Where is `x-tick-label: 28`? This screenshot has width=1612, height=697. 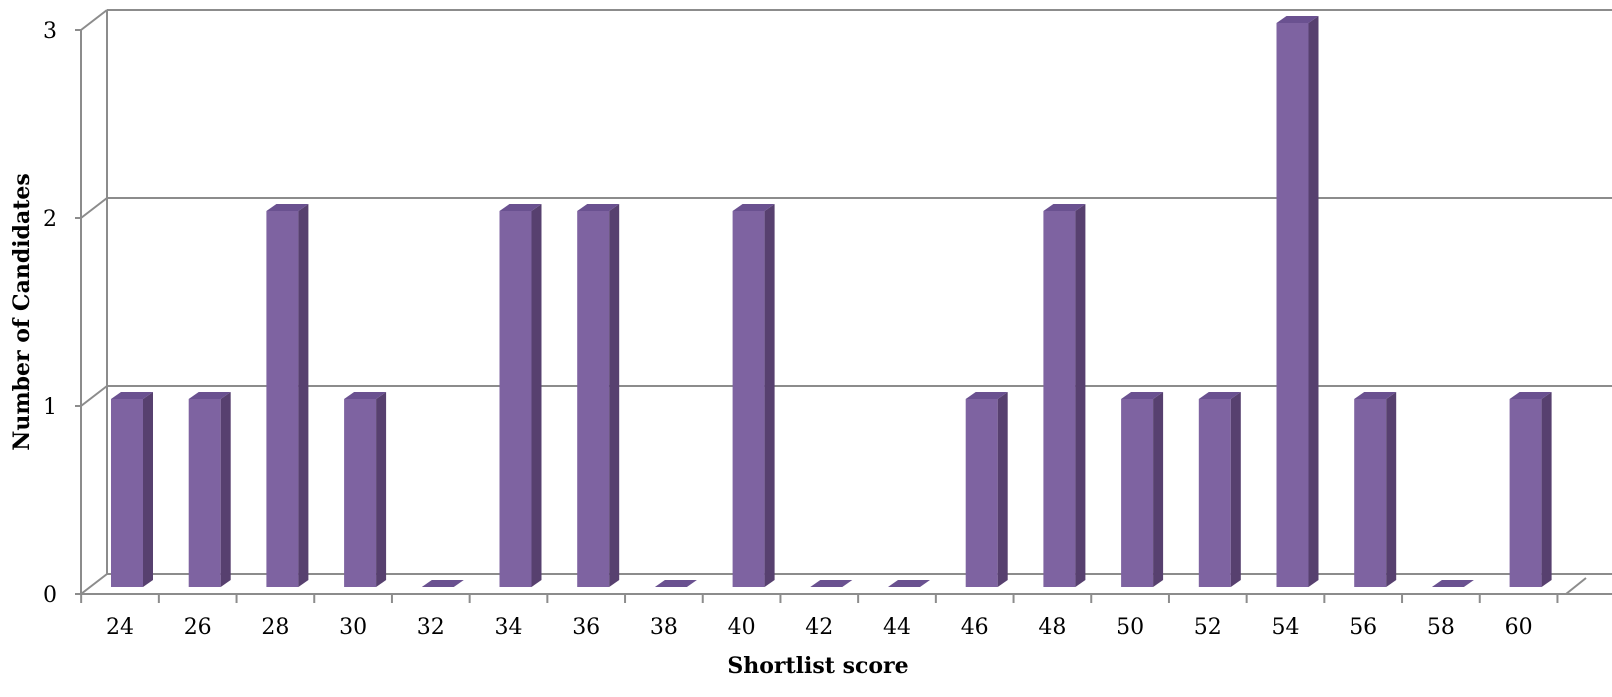
x-tick-label: 28 is located at coordinates (275, 627).